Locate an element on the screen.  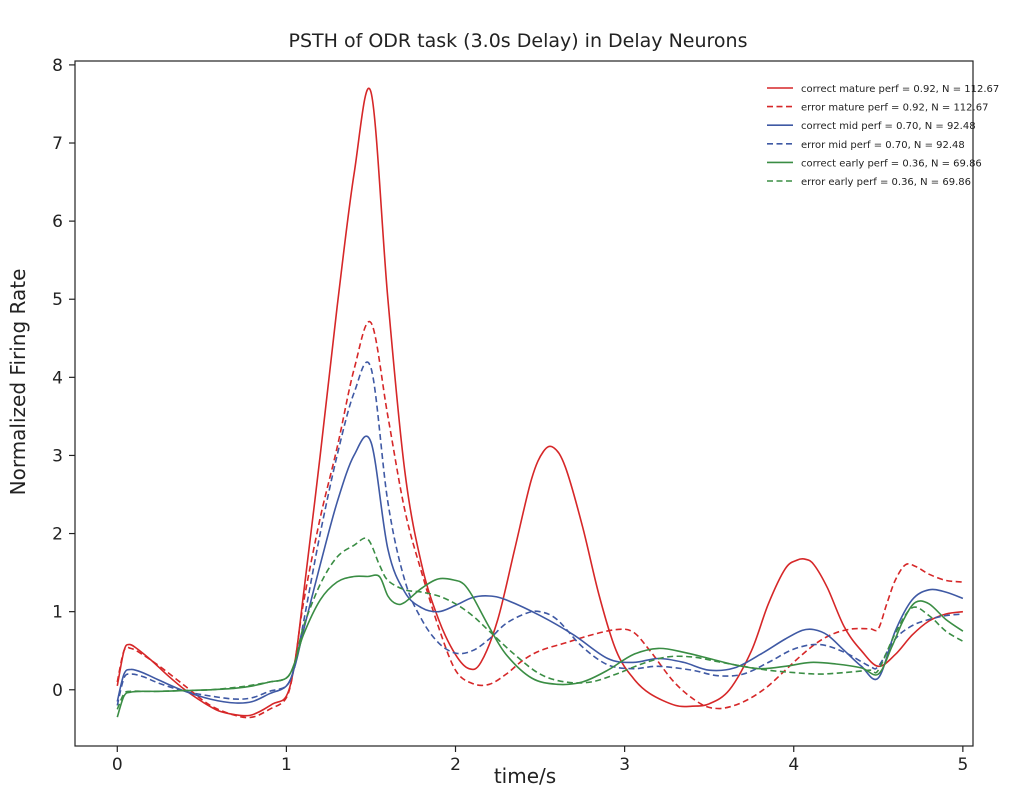
y-tick-label: 7 is located at coordinates (57, 144).